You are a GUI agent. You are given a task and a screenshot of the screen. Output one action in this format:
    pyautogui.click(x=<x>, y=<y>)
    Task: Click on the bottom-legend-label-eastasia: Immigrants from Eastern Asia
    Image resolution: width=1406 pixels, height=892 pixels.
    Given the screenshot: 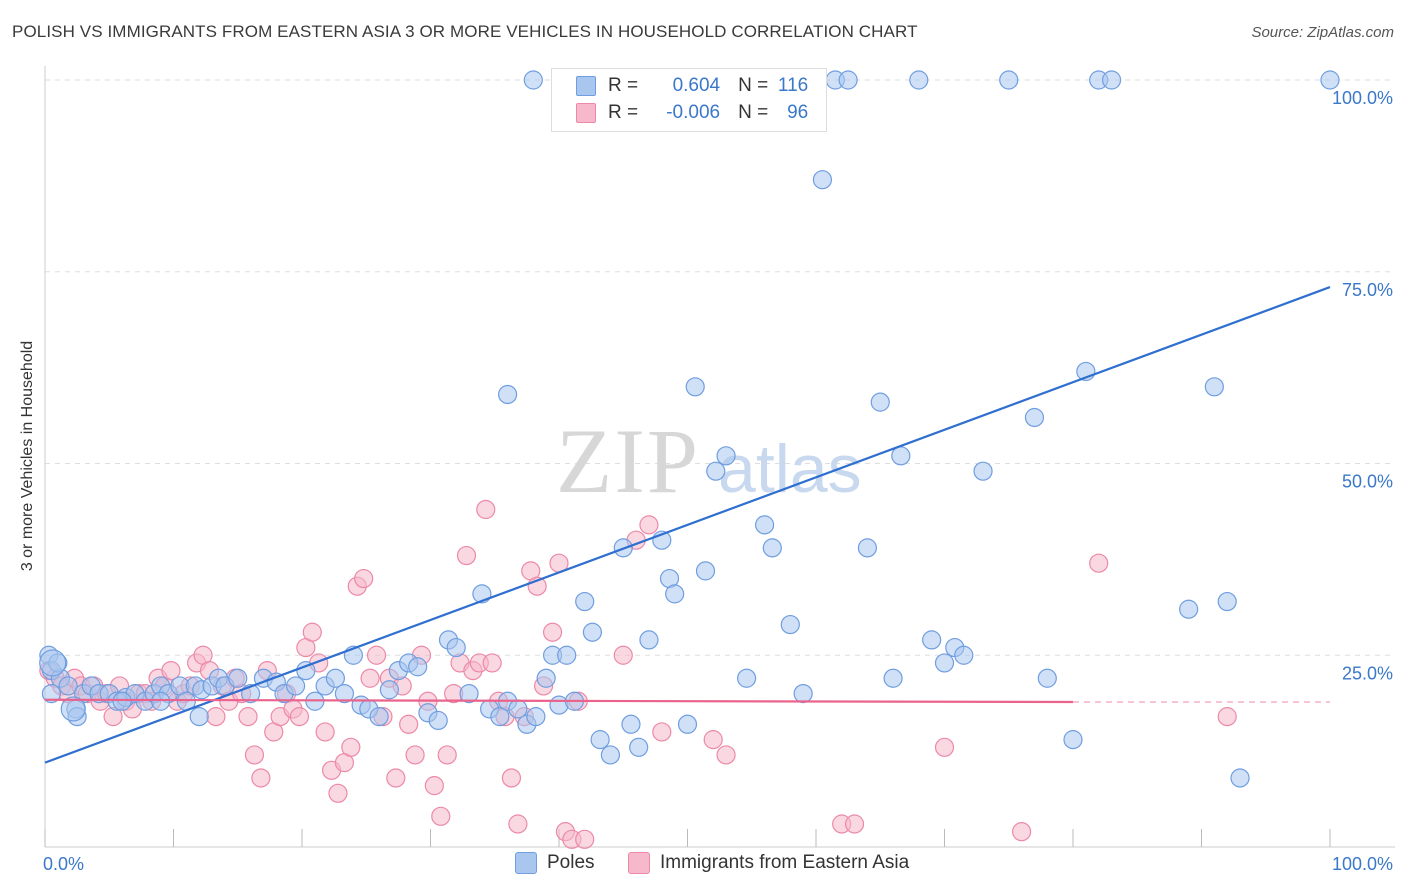 What is the action you would take?
    pyautogui.click(x=785, y=862)
    